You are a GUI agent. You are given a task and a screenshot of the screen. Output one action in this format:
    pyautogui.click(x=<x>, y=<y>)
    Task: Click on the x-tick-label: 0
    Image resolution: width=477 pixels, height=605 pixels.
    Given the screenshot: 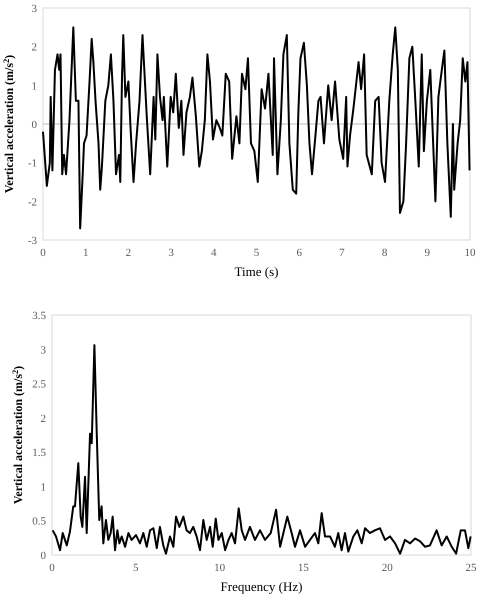 What is the action you would take?
    pyautogui.click(x=52, y=568)
    